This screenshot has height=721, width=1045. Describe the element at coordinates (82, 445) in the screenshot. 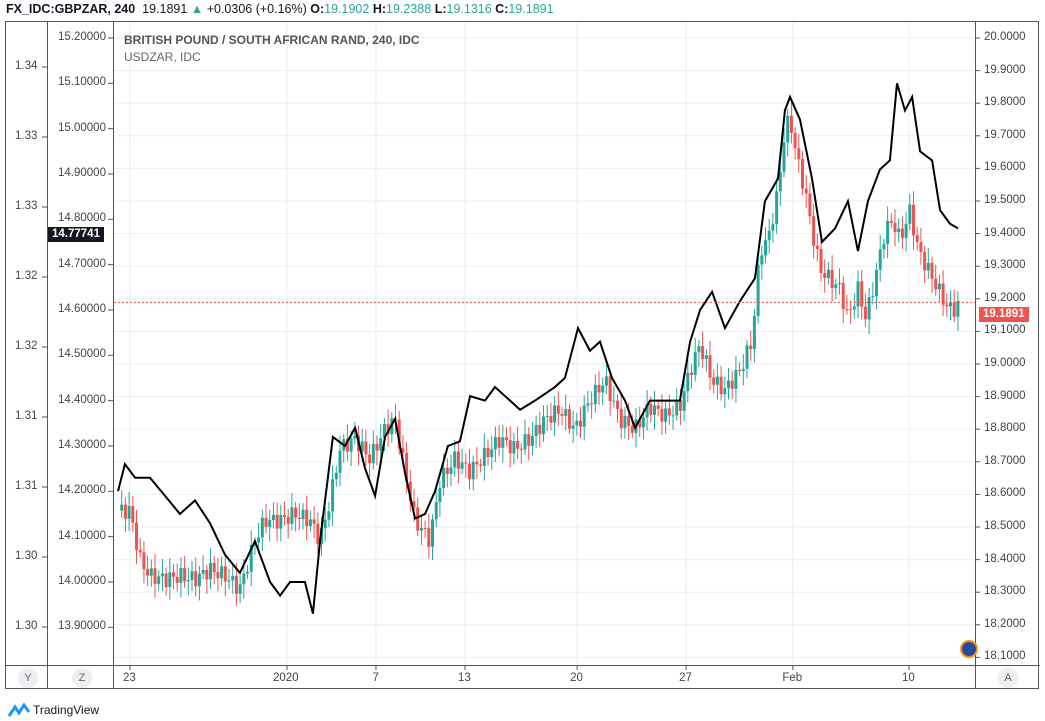

I see `left-axis-label: 14.30000` at that location.